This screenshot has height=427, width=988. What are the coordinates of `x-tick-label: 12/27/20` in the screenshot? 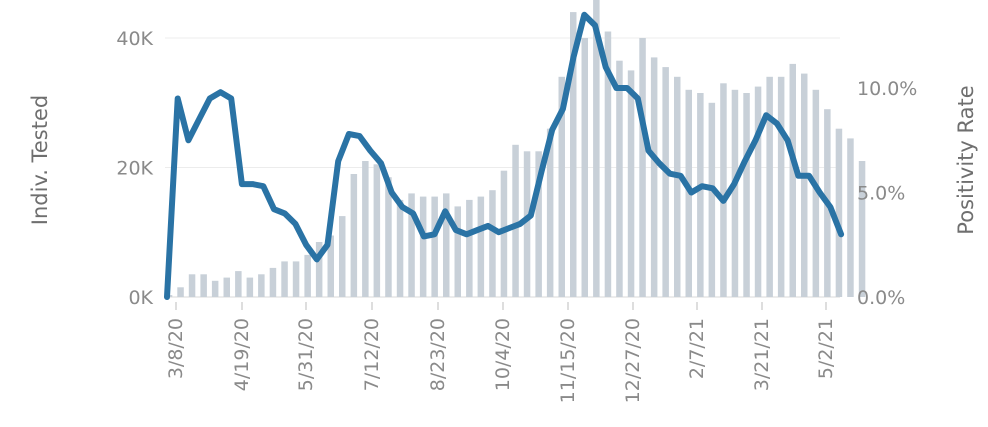 It's located at (633, 360).